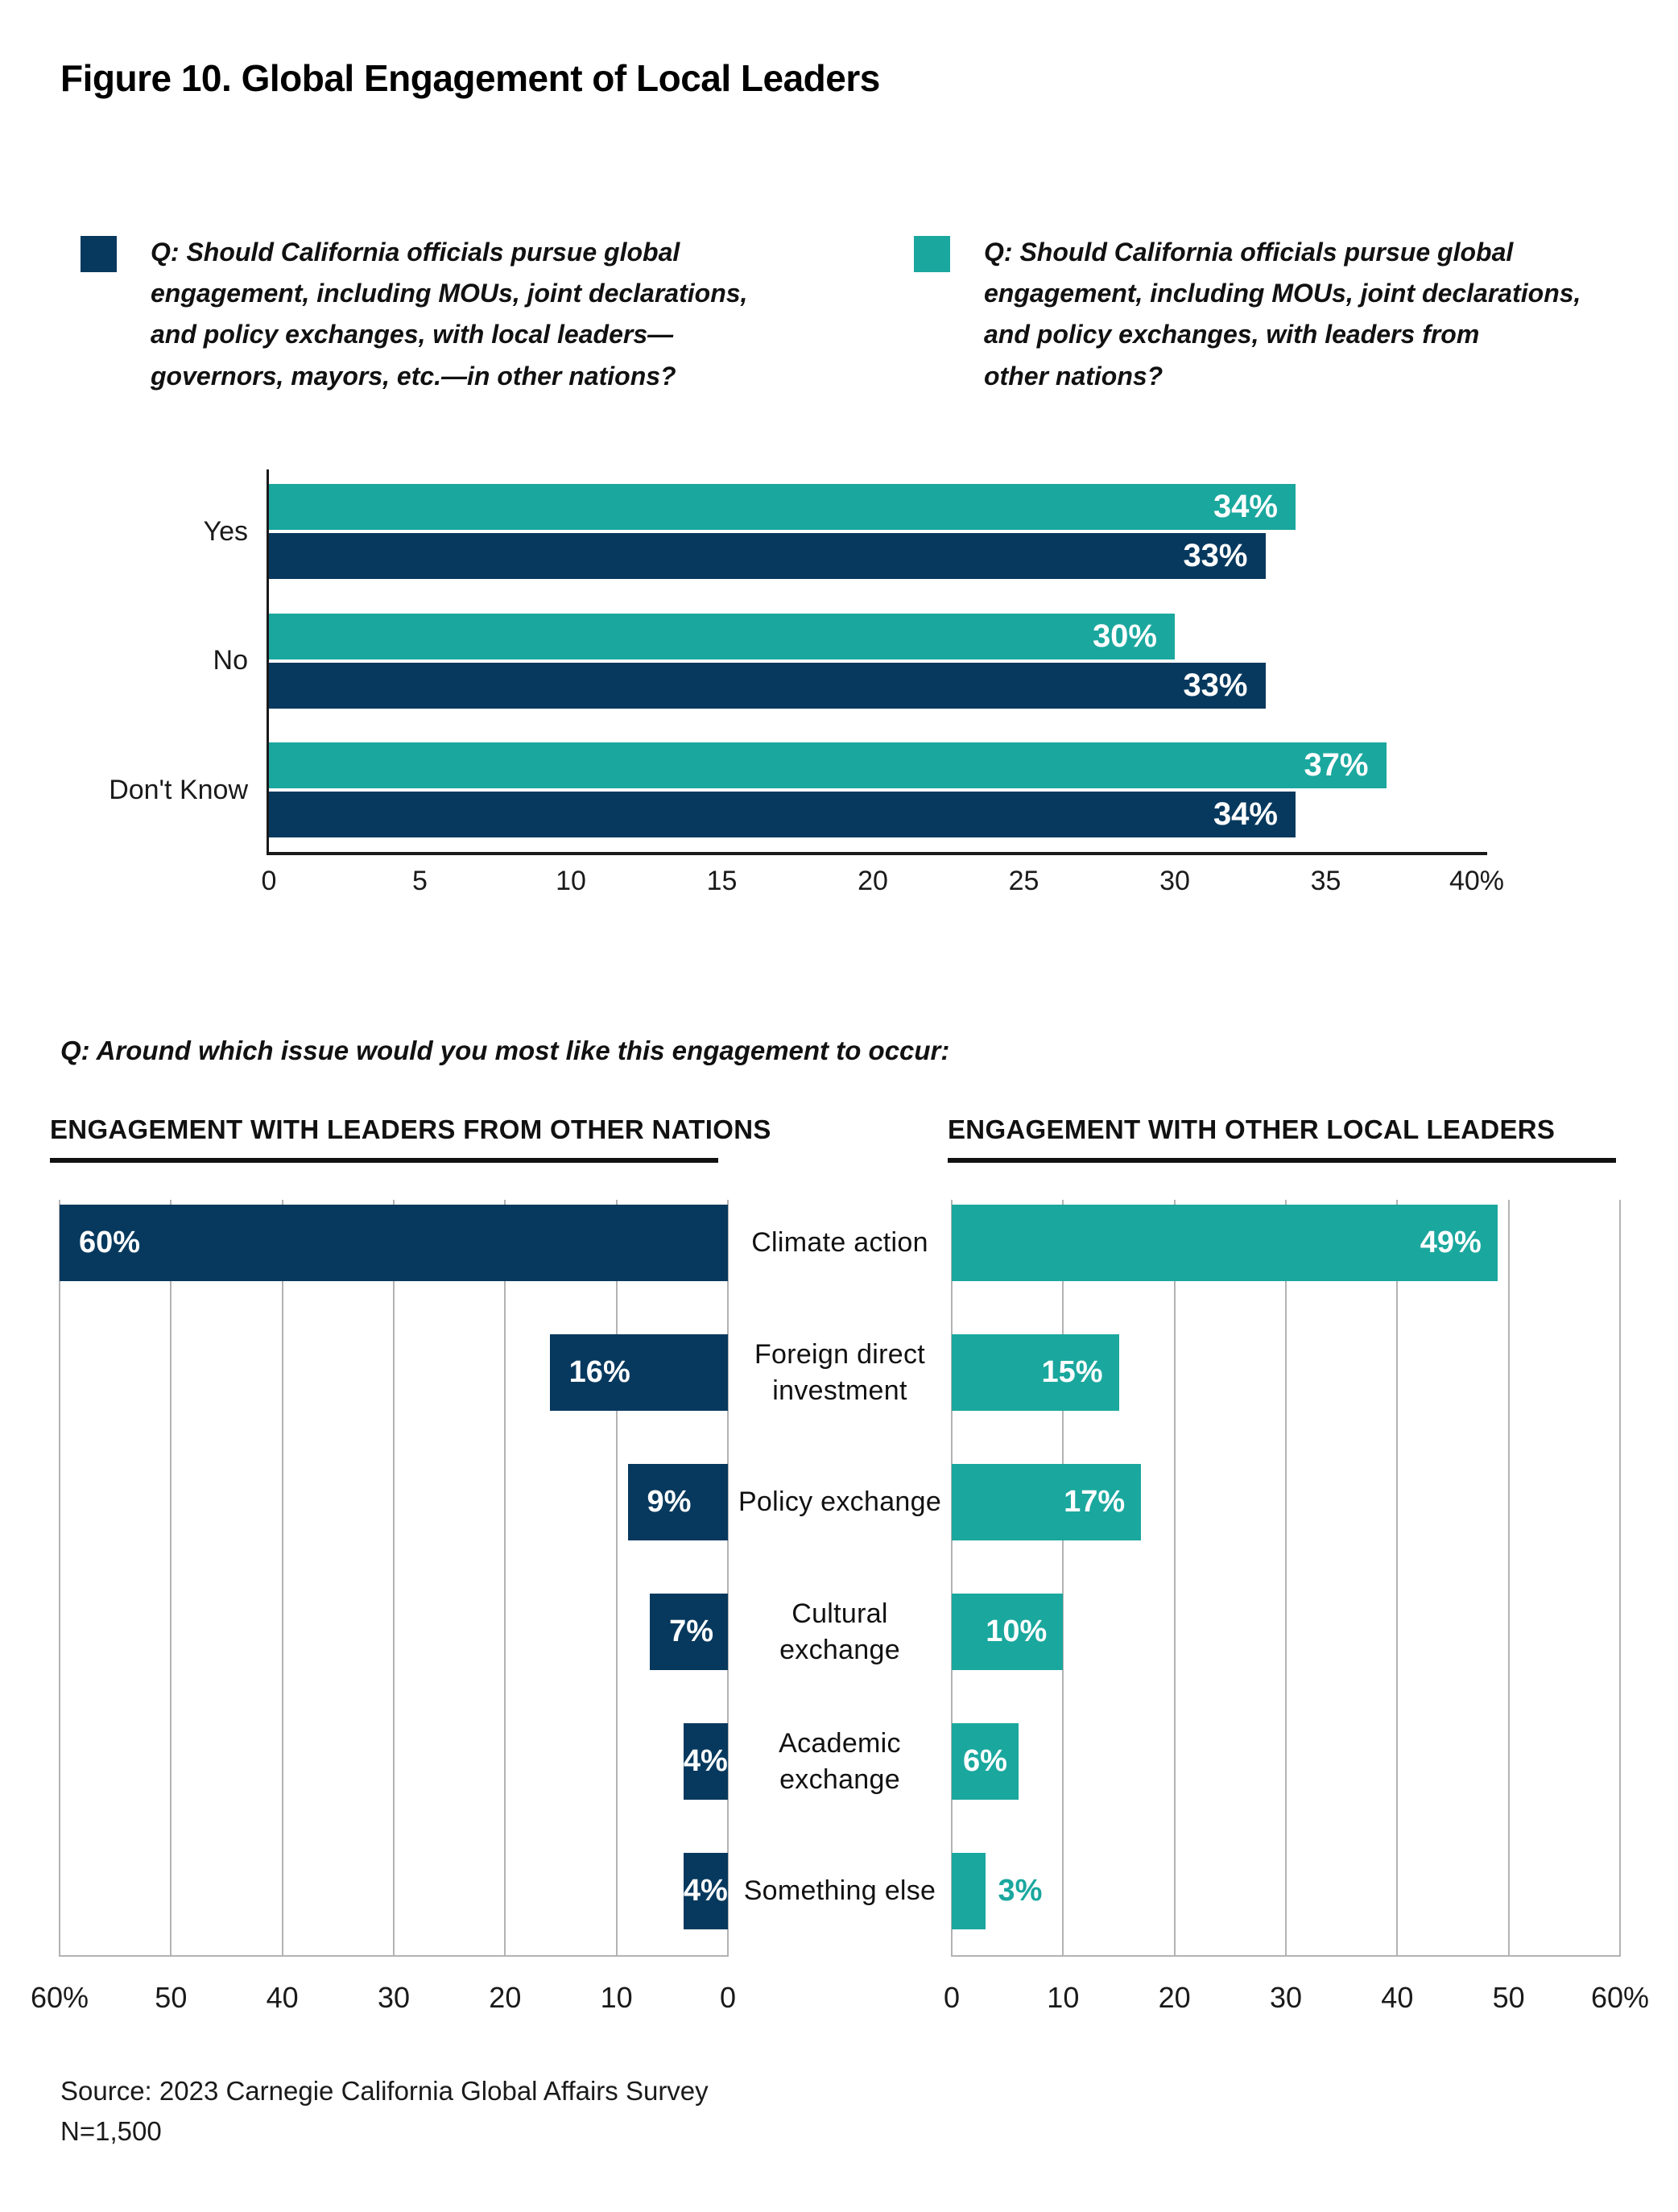  Describe the element at coordinates (722, 881) in the screenshot. I see `x-tick-label: 15` at that location.